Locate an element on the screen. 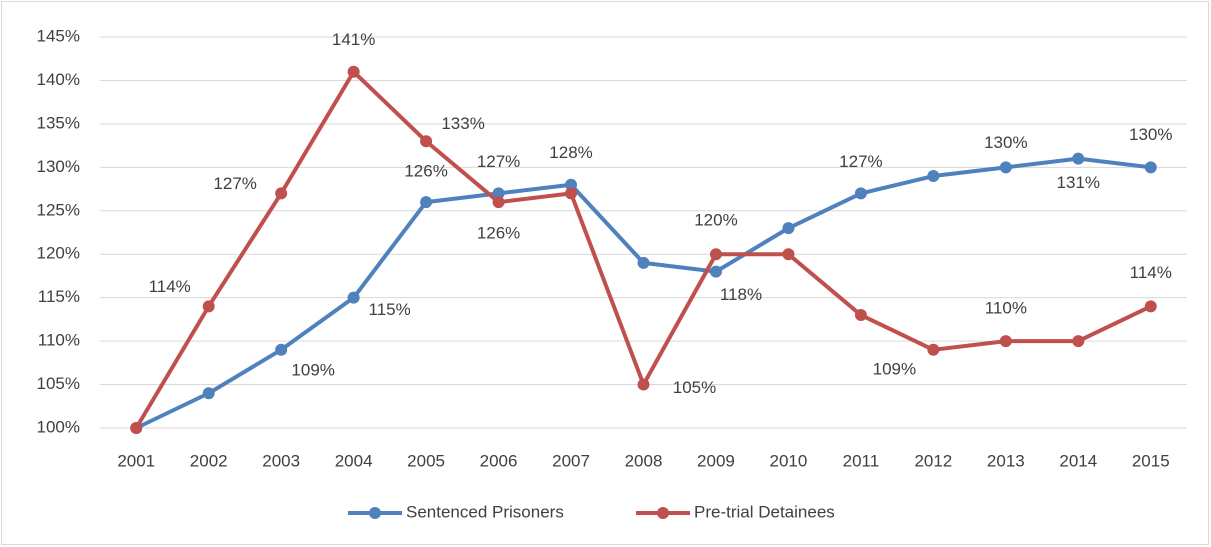 The image size is (1211, 547). y-tick-label: 145% is located at coordinates (58, 35).